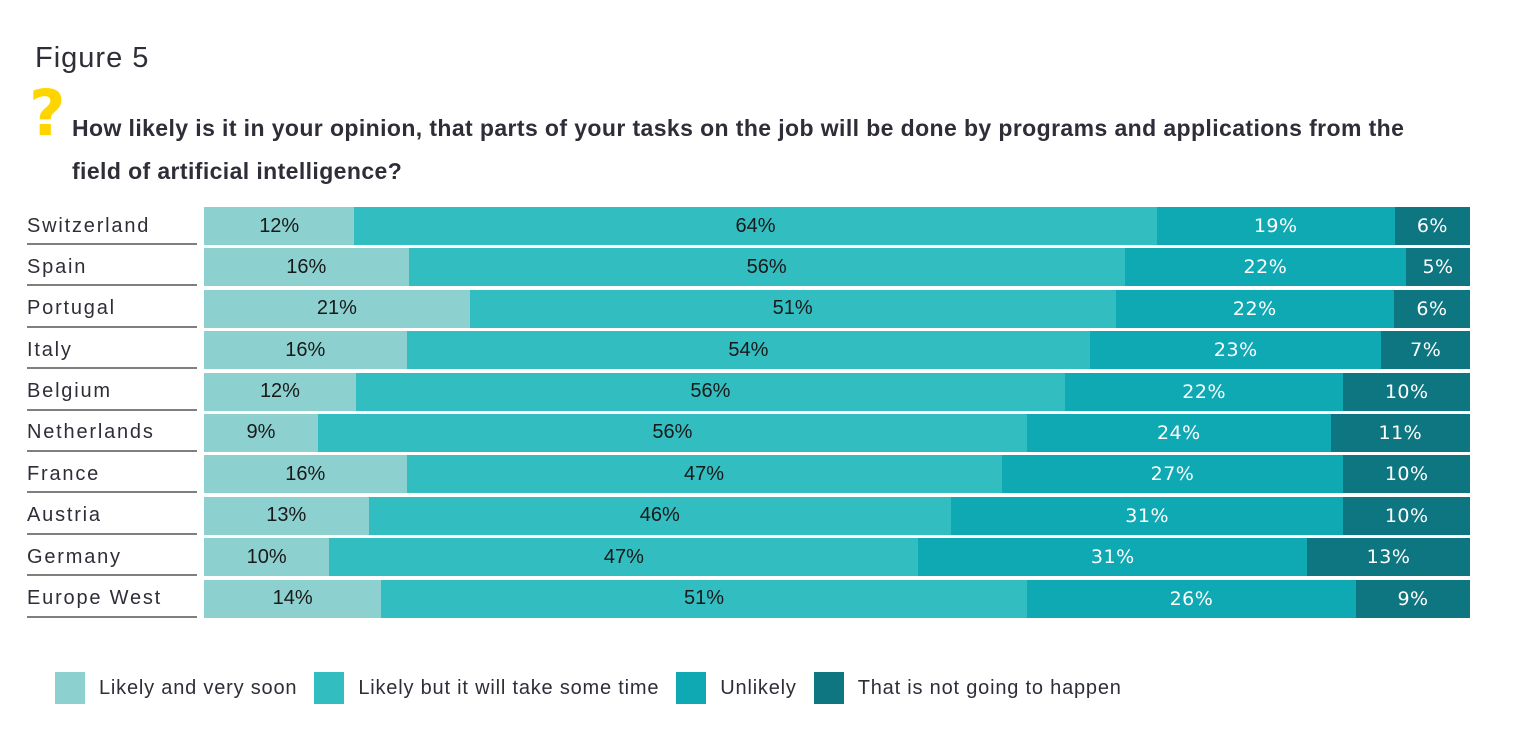  I want to click on bar-segment: 47%, so click(624, 557).